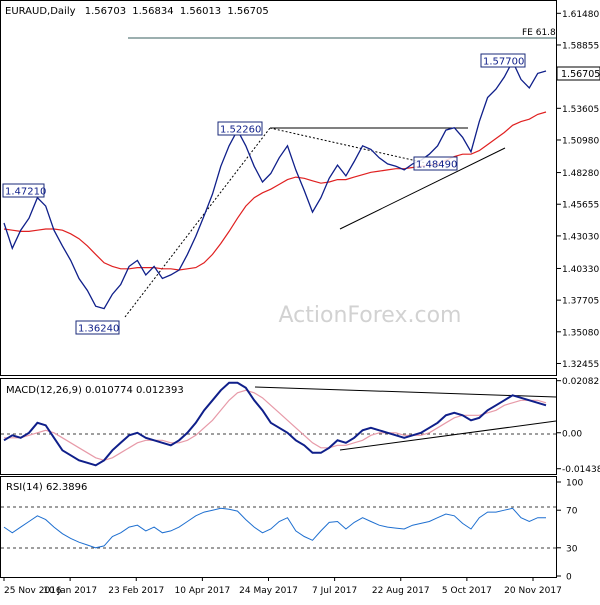 The width and height of the screenshot is (600, 605). I want to click on macd-lower-trendline, so click(448, 435).